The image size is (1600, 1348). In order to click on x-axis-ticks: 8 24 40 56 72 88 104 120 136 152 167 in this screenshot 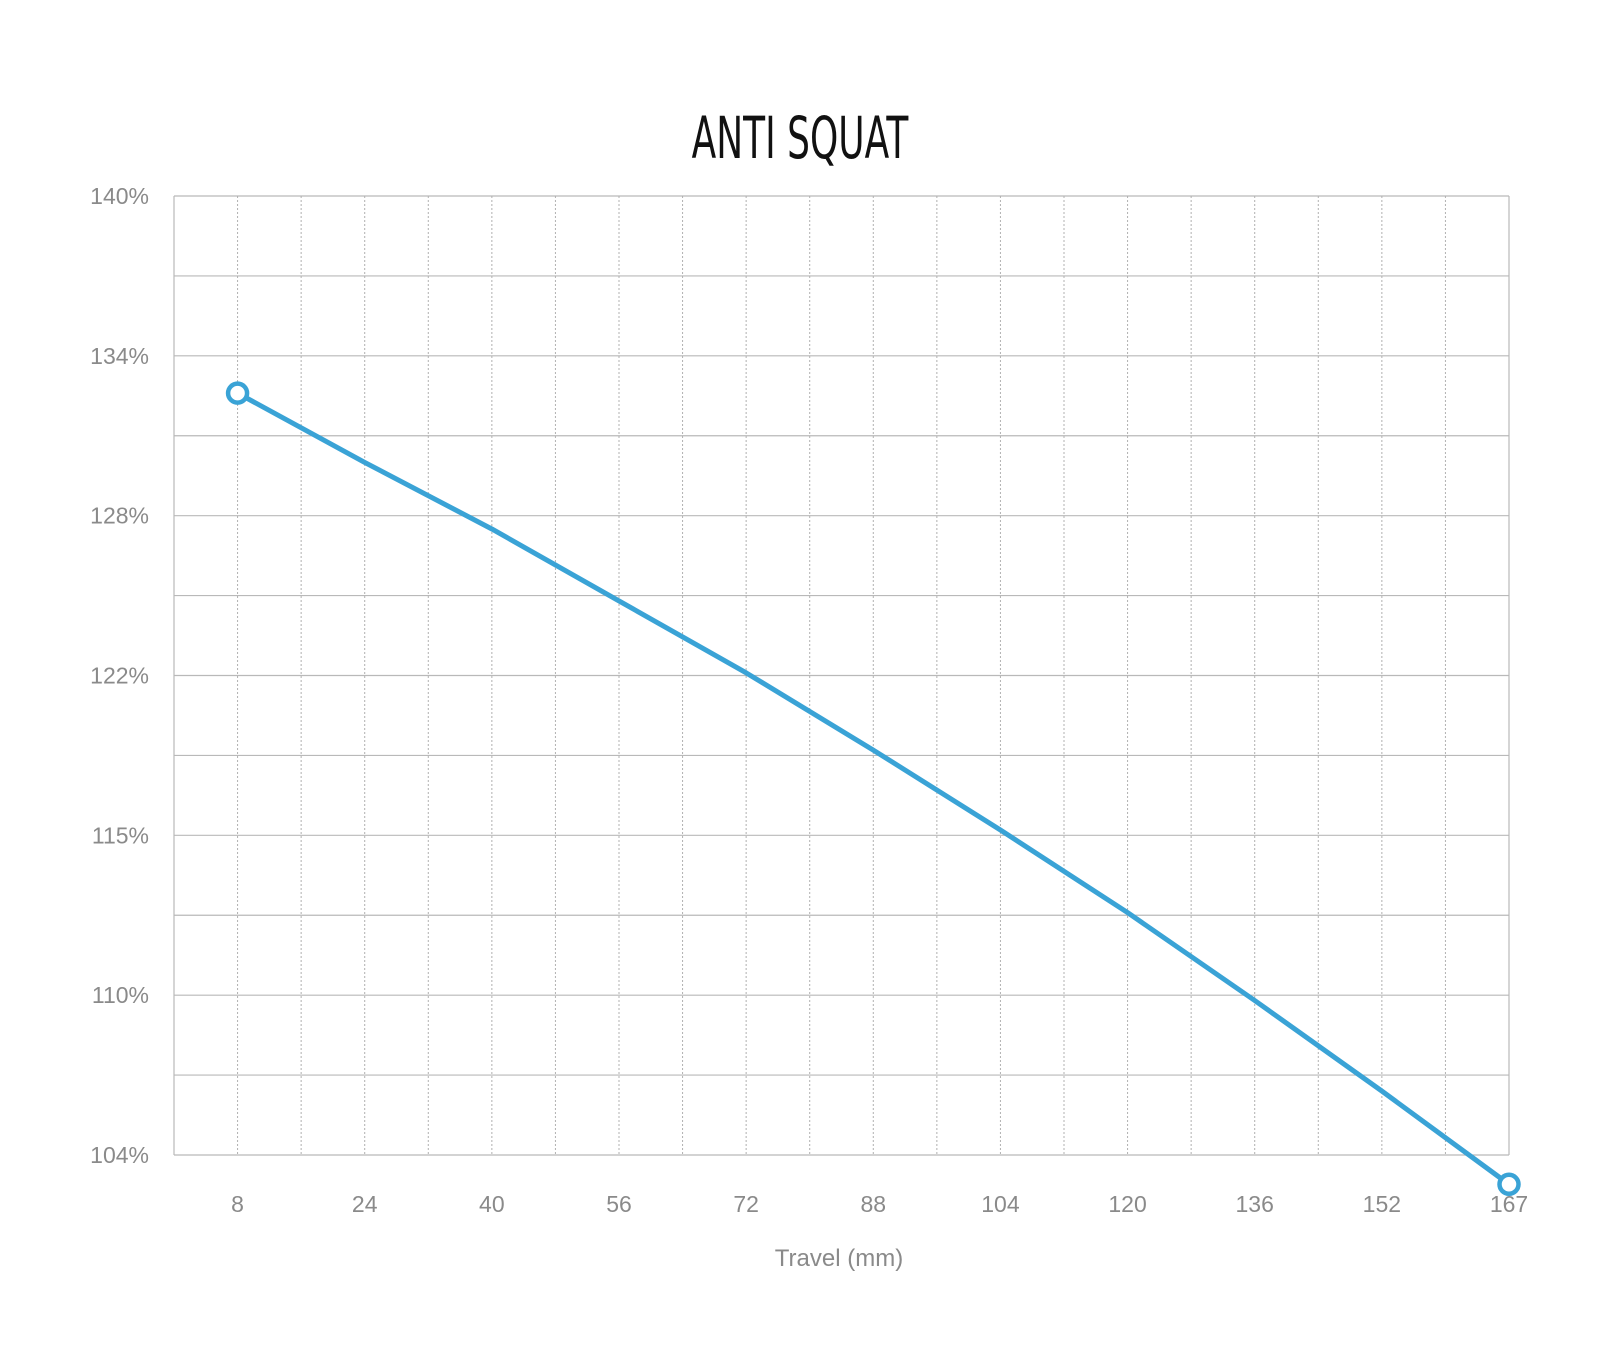, I will do `click(879, 1204)`.